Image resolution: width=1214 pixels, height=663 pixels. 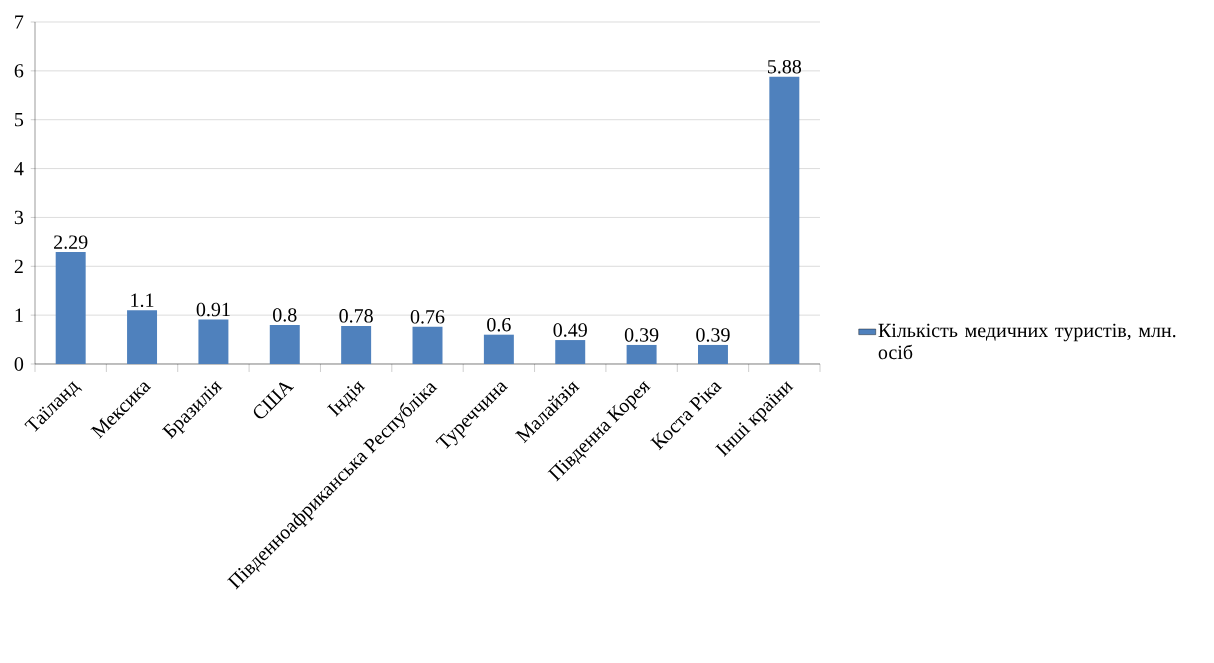 I want to click on y-tick-label: 2, so click(x=18, y=266).